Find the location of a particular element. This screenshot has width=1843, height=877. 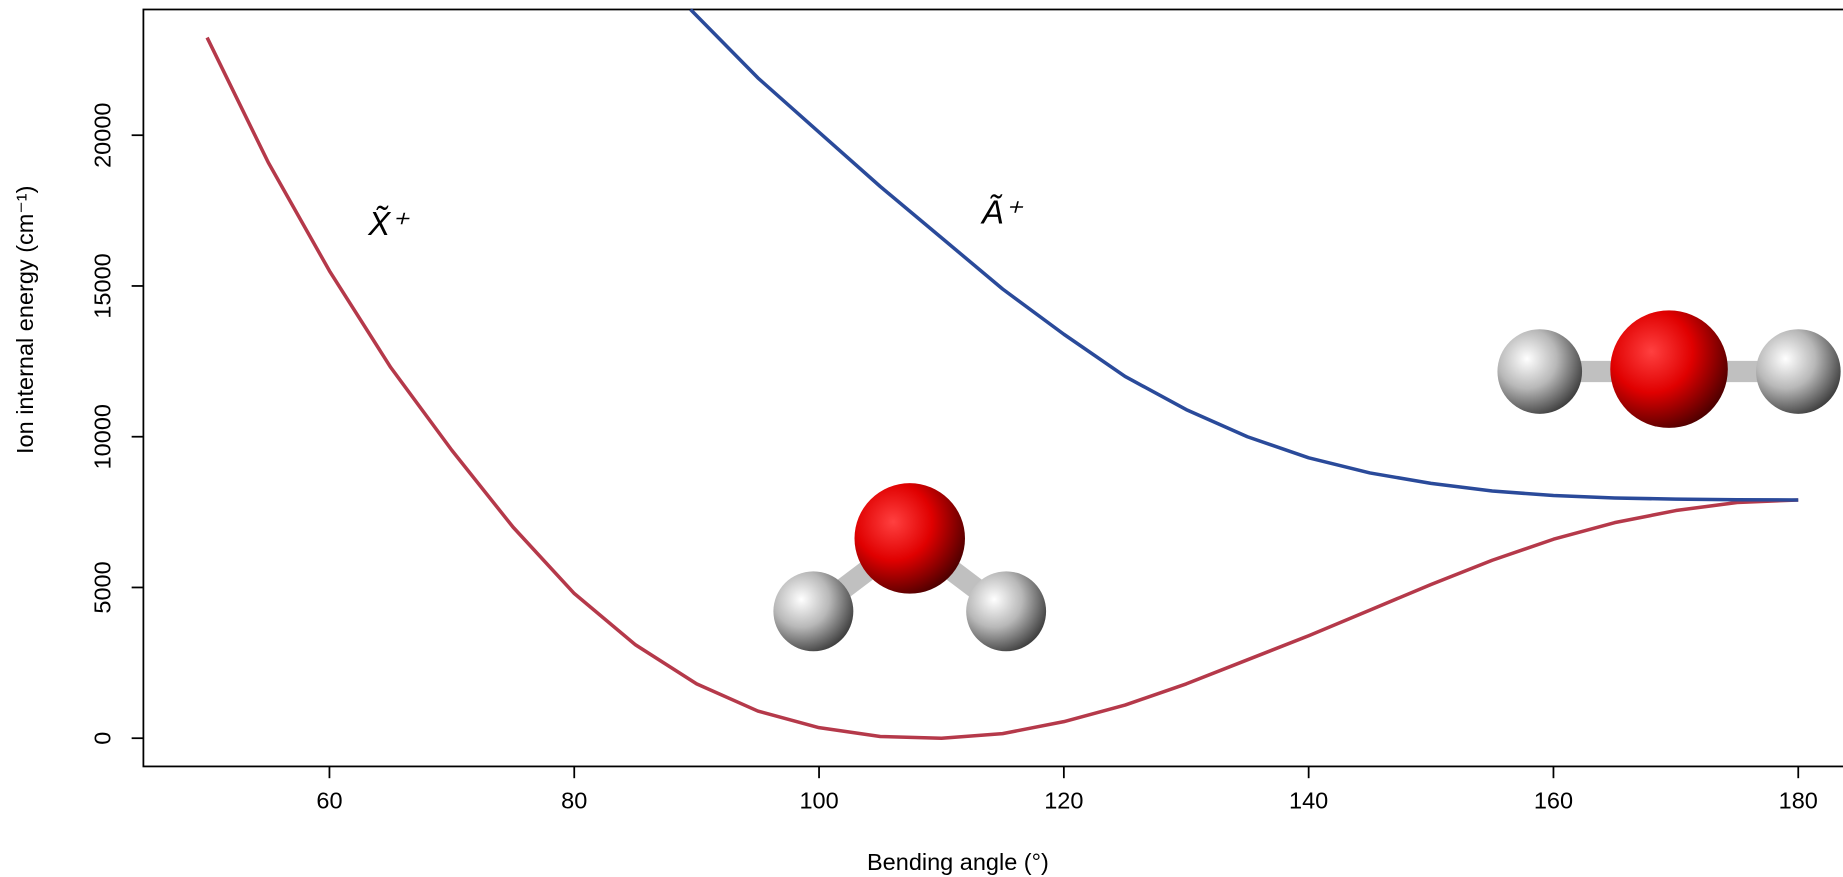

y-tick-label: 5000 is located at coordinates (102, 587).